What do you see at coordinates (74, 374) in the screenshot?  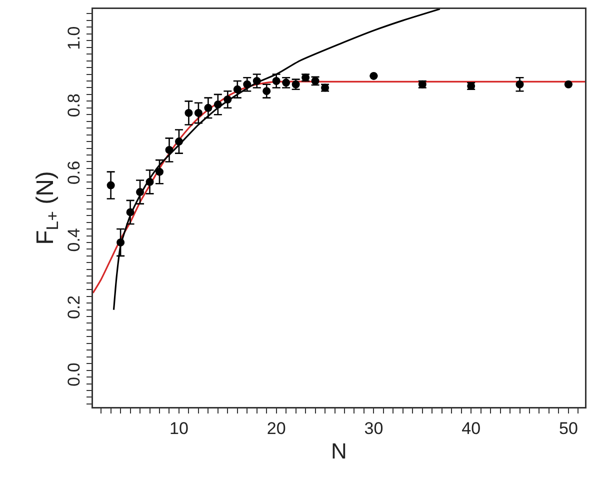 I see `y-tick-label: 0.0` at bounding box center [74, 374].